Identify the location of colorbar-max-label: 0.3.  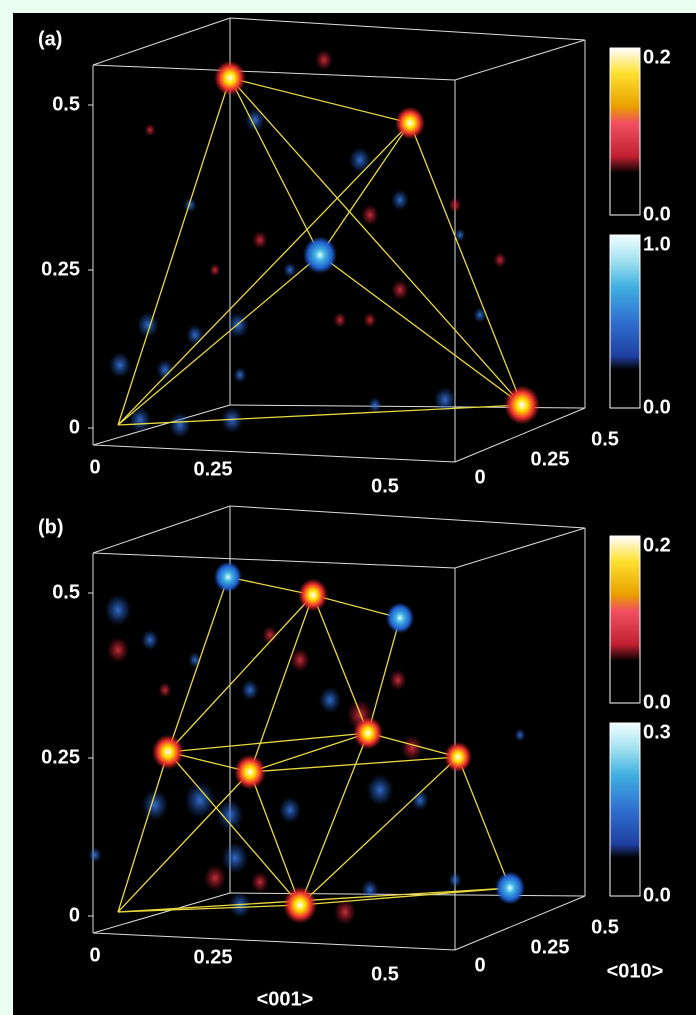
(657, 732).